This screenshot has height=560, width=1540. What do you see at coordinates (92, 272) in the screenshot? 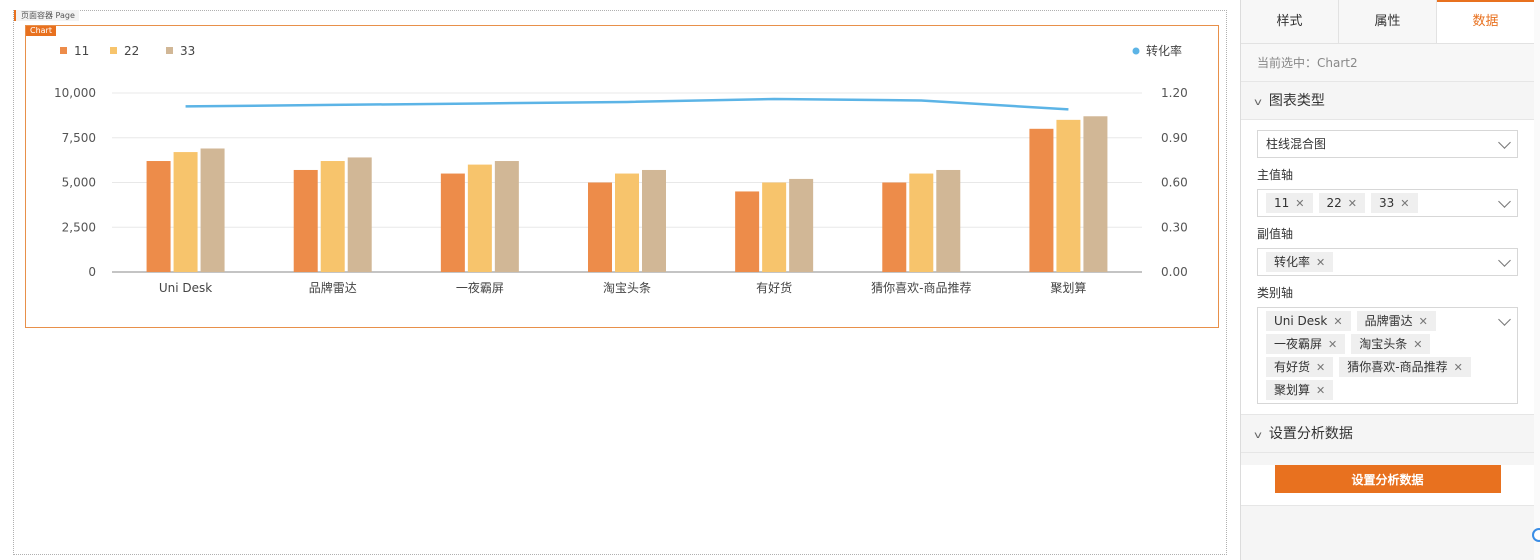
I see `y-tick-label: 0` at bounding box center [92, 272].